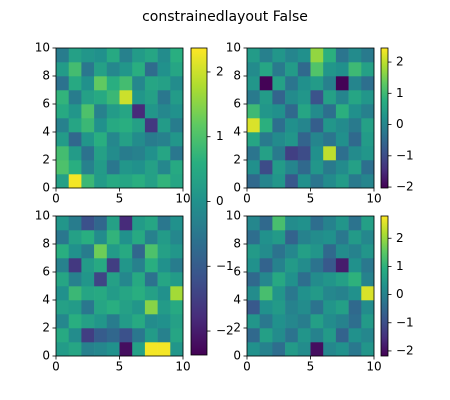 This screenshot has width=450, height=400. What do you see at coordinates (405, 322) in the screenshot?
I see `colorbar-tick-label: −1` at bounding box center [405, 322].